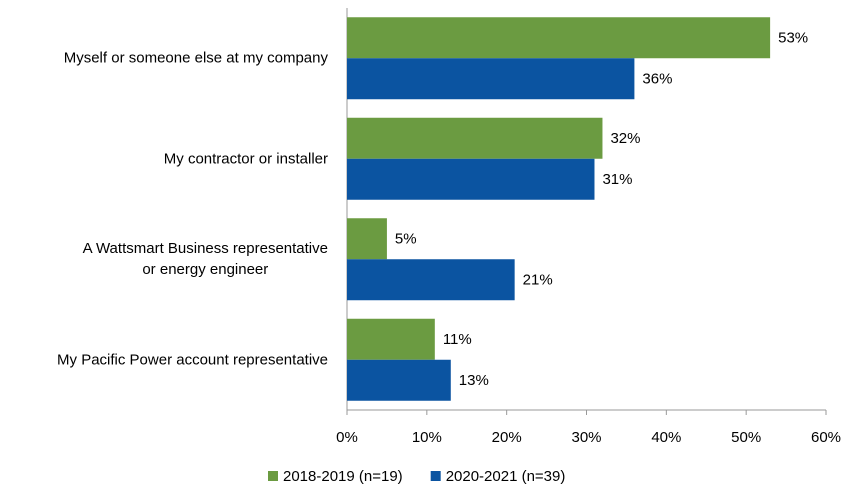 This screenshot has height=489, width=845. What do you see at coordinates (195, 58) in the screenshot?
I see `category-label: Myself or someone else at my company` at bounding box center [195, 58].